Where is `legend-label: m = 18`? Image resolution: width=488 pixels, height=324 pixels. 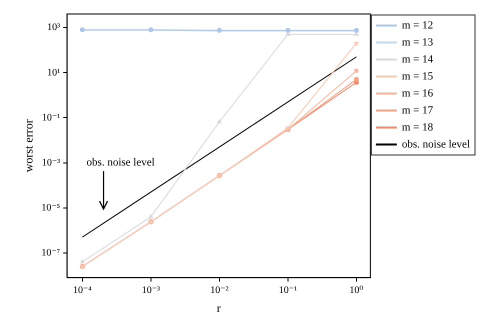
legend-label: m = 18 is located at coordinates (418, 127).